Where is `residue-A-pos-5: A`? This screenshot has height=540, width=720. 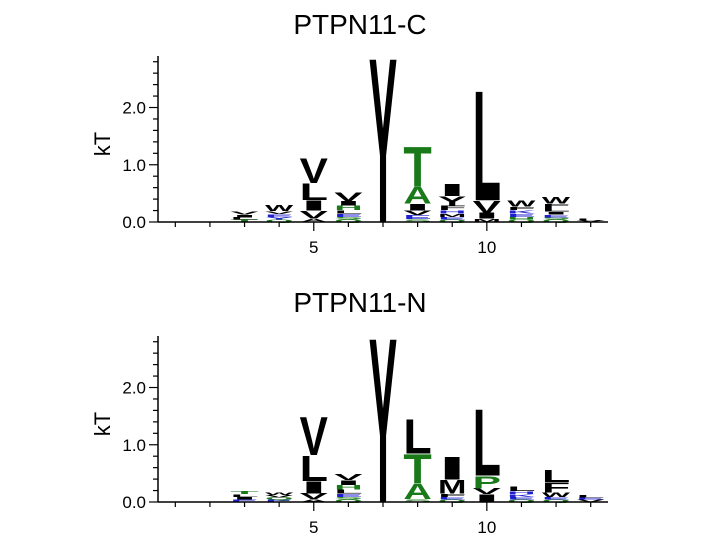 residue-A-pos-5: A is located at coordinates (314, 220).